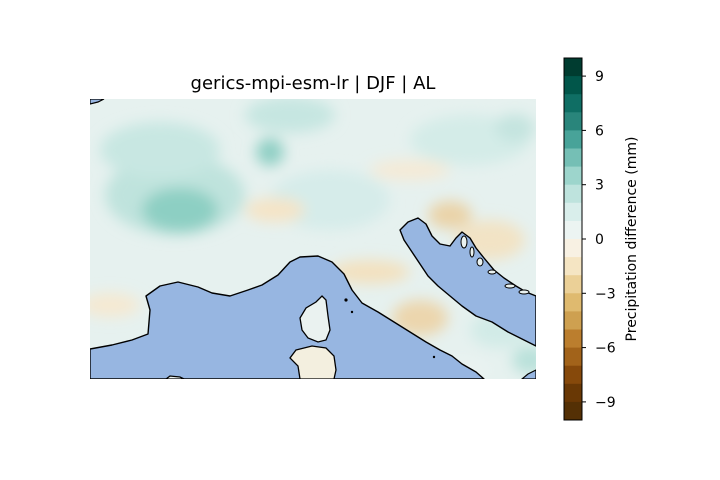 The width and height of the screenshot is (720, 480). What do you see at coordinates (599, 240) in the screenshot?
I see `colorbar-tick-label: 0` at bounding box center [599, 240].